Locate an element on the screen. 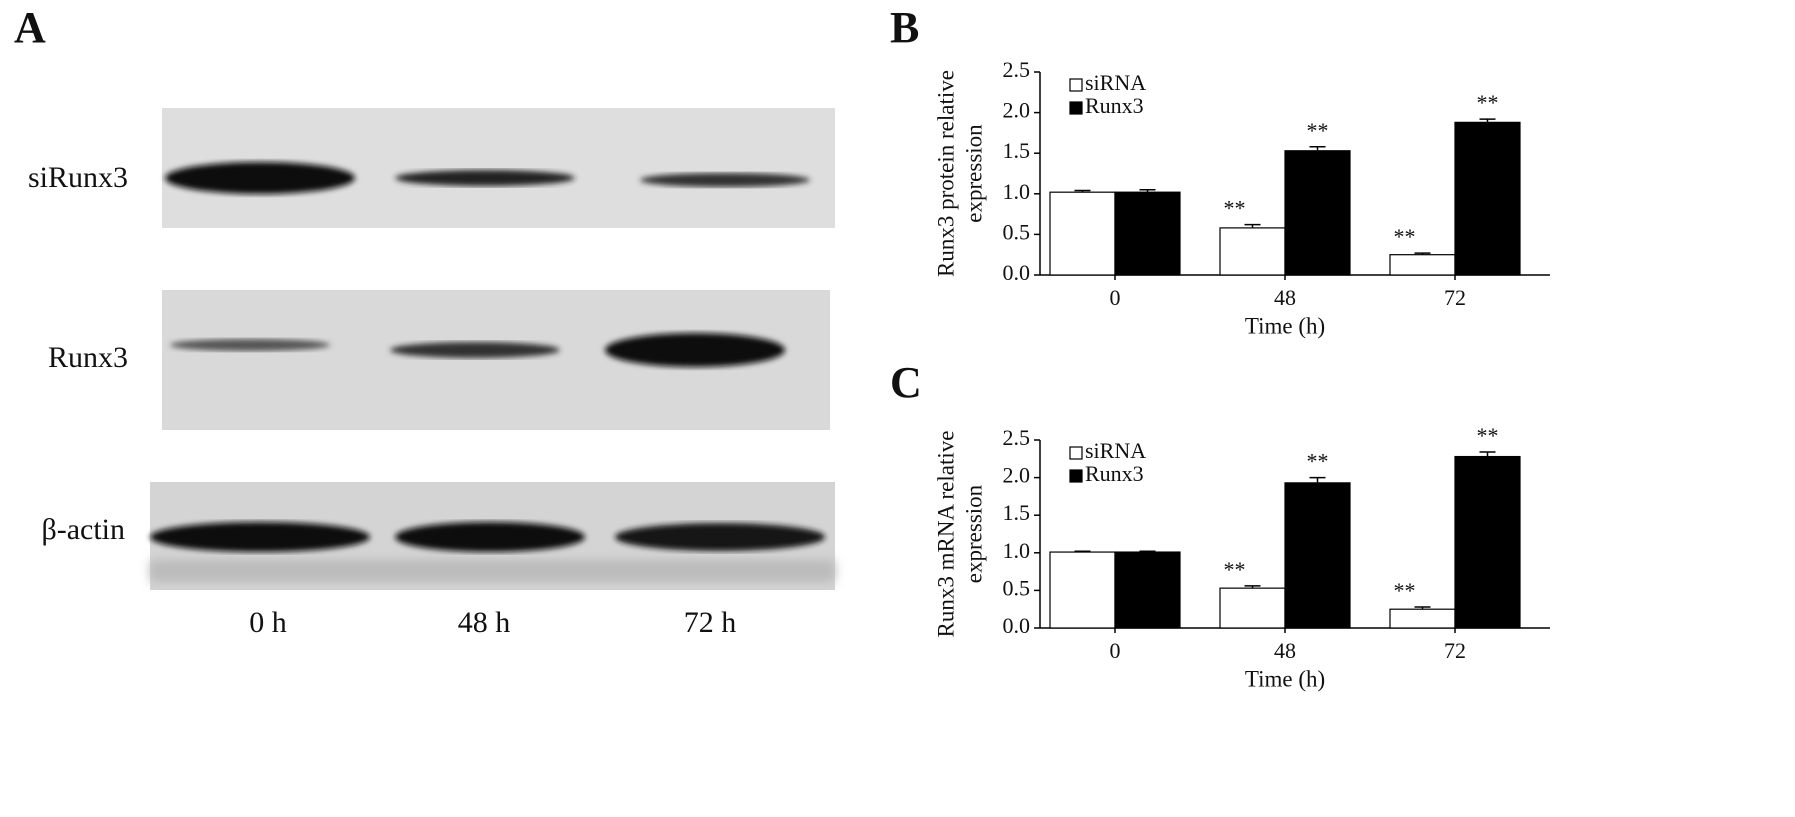 The width and height of the screenshot is (1795, 817). blot-smear is located at coordinates (492, 571).